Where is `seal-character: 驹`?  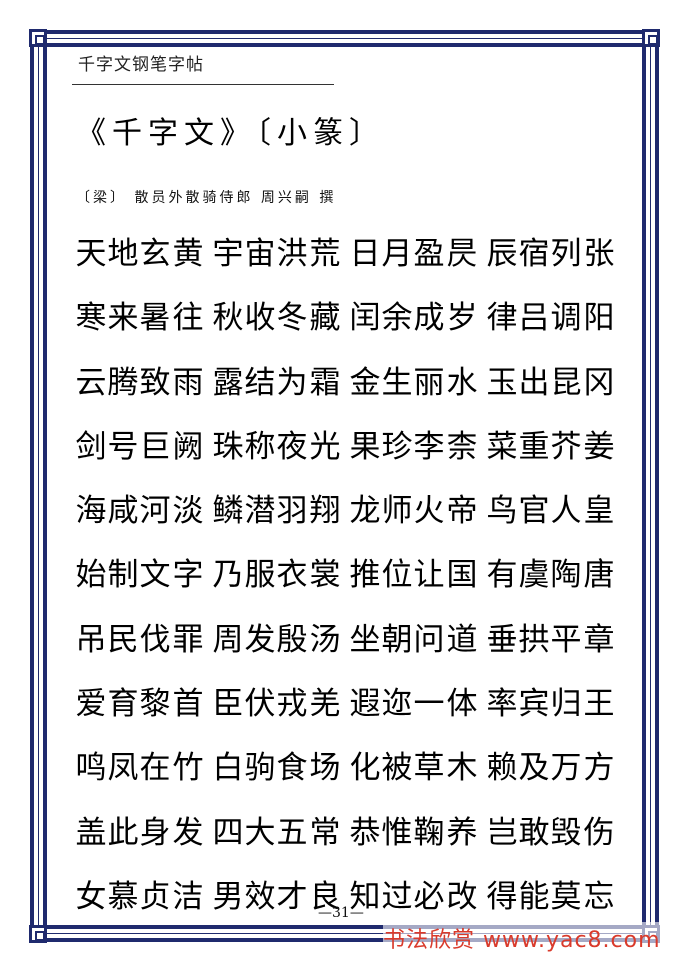
seal-character: 驹 is located at coordinates (260, 768).